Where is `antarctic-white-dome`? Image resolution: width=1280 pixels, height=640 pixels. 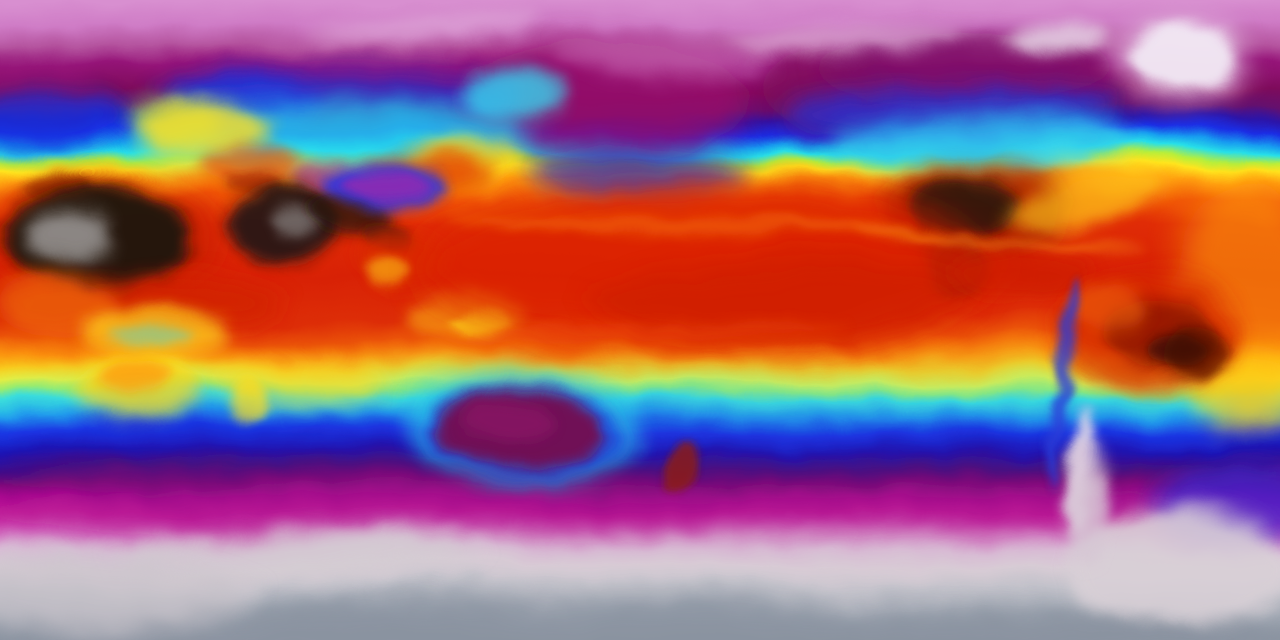 antarctic-white-dome is located at coordinates (1172, 565).